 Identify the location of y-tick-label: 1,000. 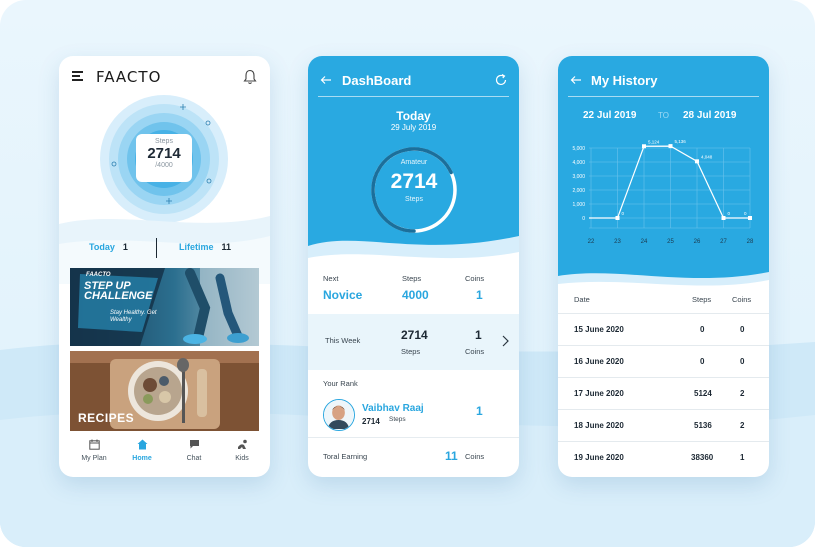
(578, 205).